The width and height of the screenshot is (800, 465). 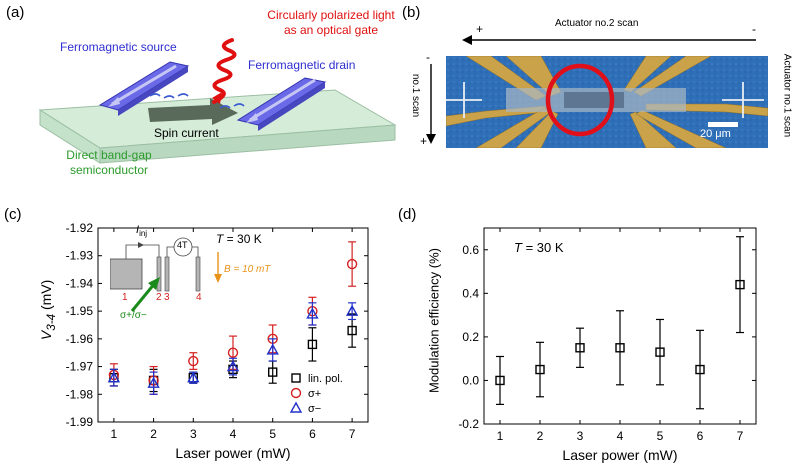 I want to click on spin-current-arrow, so click(x=193, y=111).